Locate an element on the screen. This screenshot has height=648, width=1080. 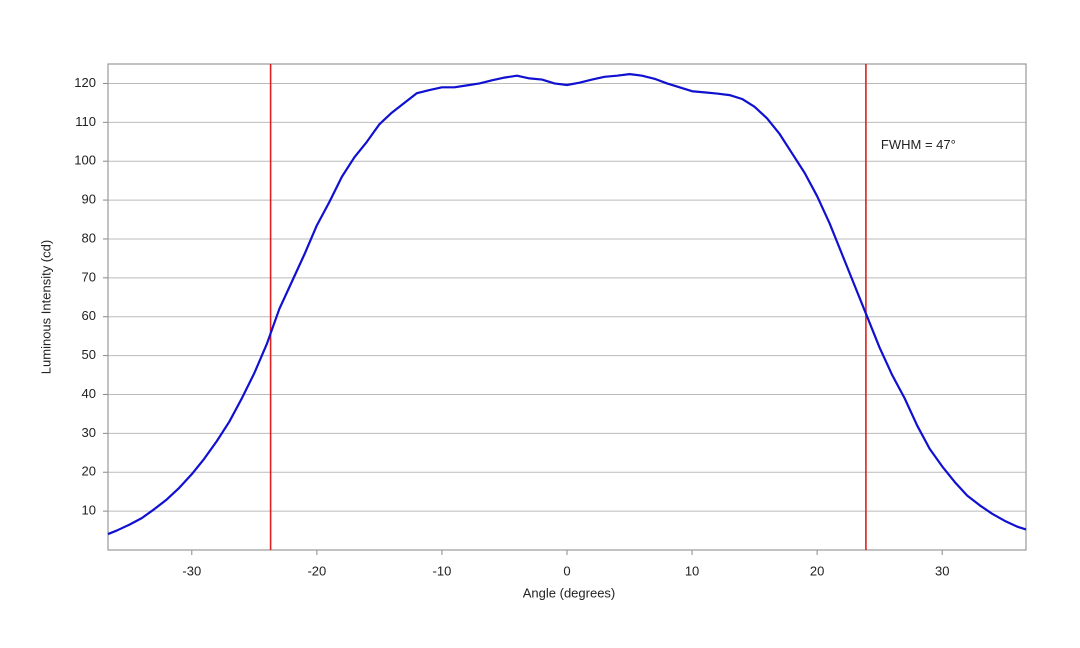
x-tick-label: 20 is located at coordinates (817, 570).